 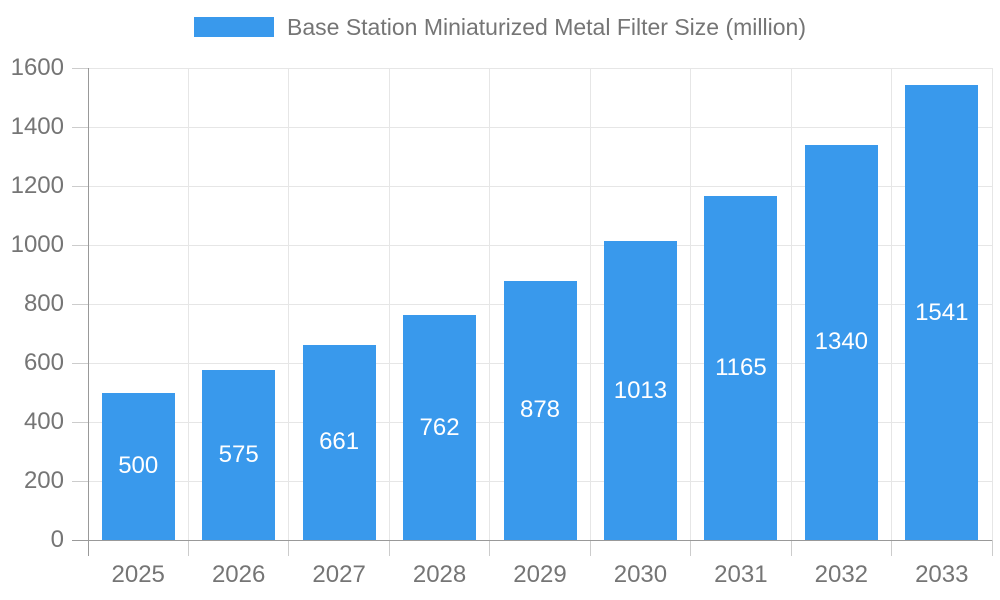 I want to click on bar-value-label: 878, so click(x=540, y=410).